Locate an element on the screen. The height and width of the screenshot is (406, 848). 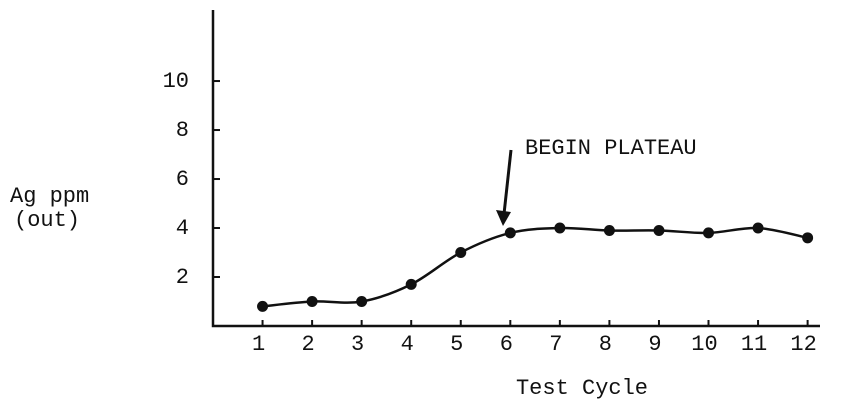
x-tick-label: 3 is located at coordinates (357, 344).